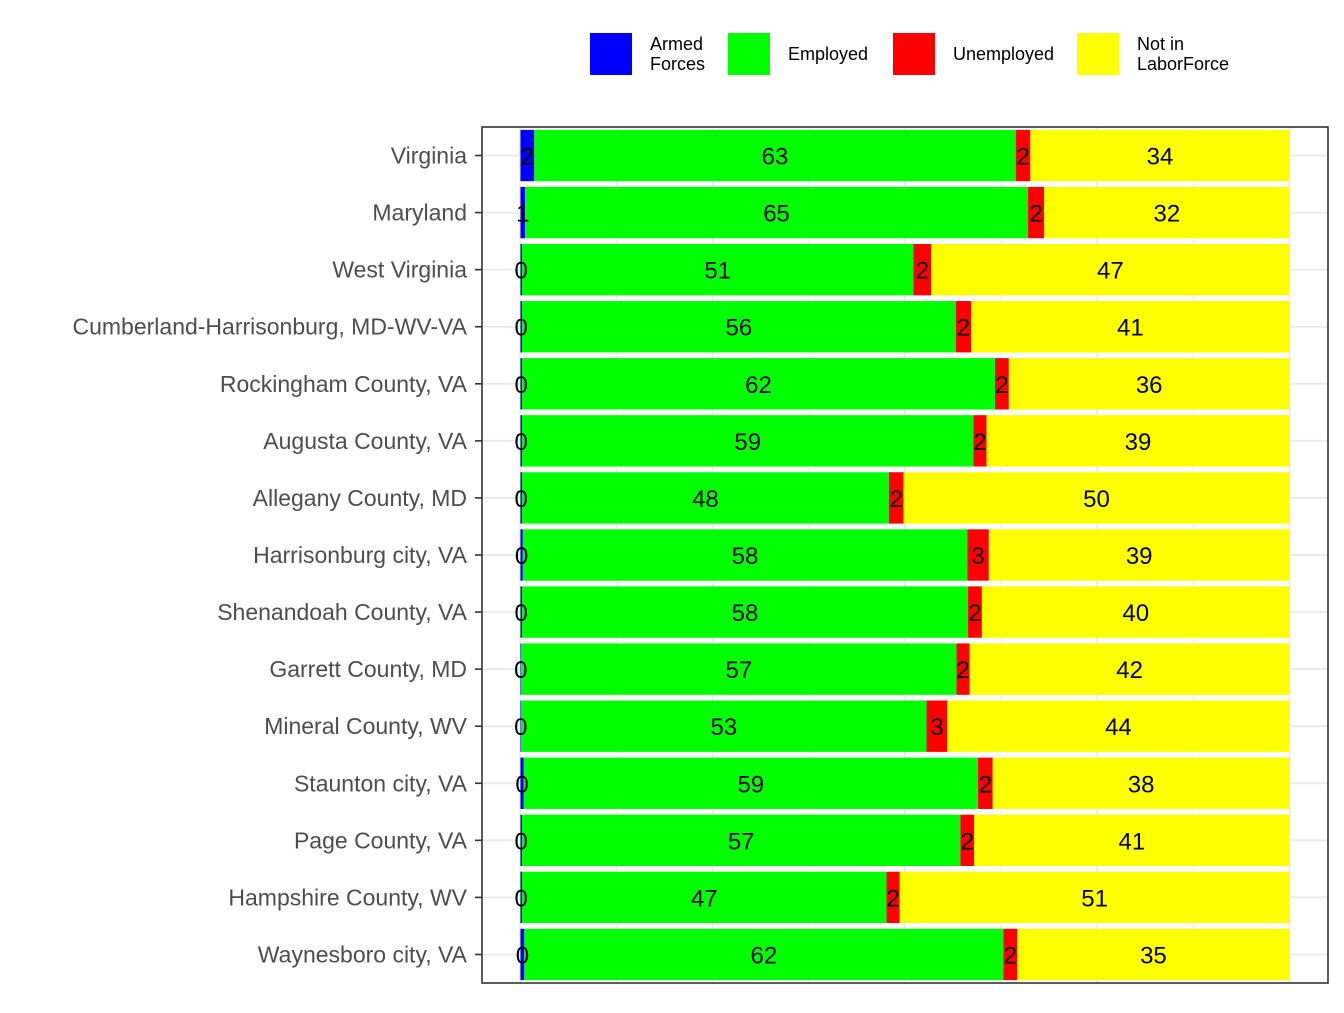  I want to click on bar-segment-unemployed-waynesboro-city-va, so click(1010, 954).